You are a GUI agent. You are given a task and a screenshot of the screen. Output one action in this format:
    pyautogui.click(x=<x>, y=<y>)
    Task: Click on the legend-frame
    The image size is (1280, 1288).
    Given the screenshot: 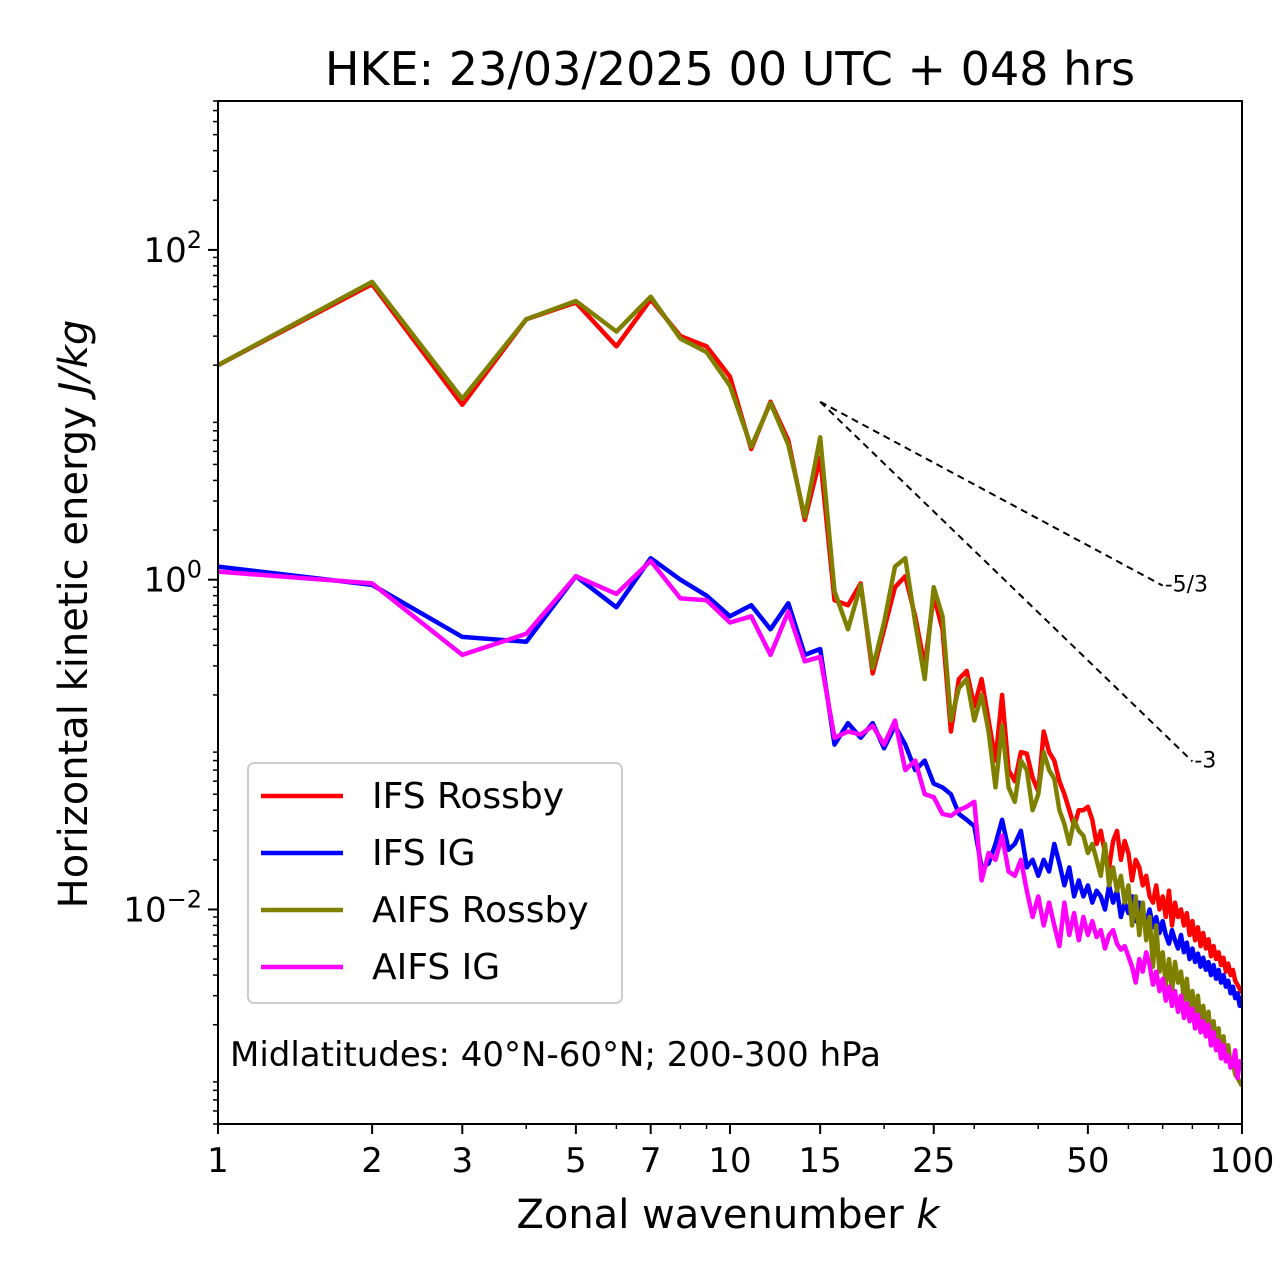 What is the action you would take?
    pyautogui.click(x=435, y=883)
    